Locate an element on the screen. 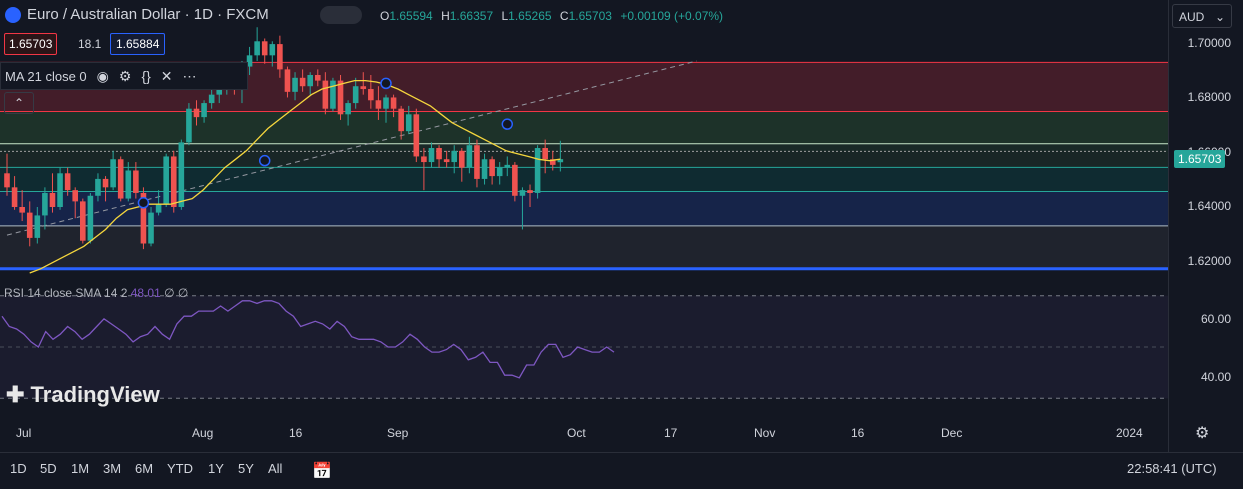 The image size is (1243, 489). range-all: All is located at coordinates (275, 468).